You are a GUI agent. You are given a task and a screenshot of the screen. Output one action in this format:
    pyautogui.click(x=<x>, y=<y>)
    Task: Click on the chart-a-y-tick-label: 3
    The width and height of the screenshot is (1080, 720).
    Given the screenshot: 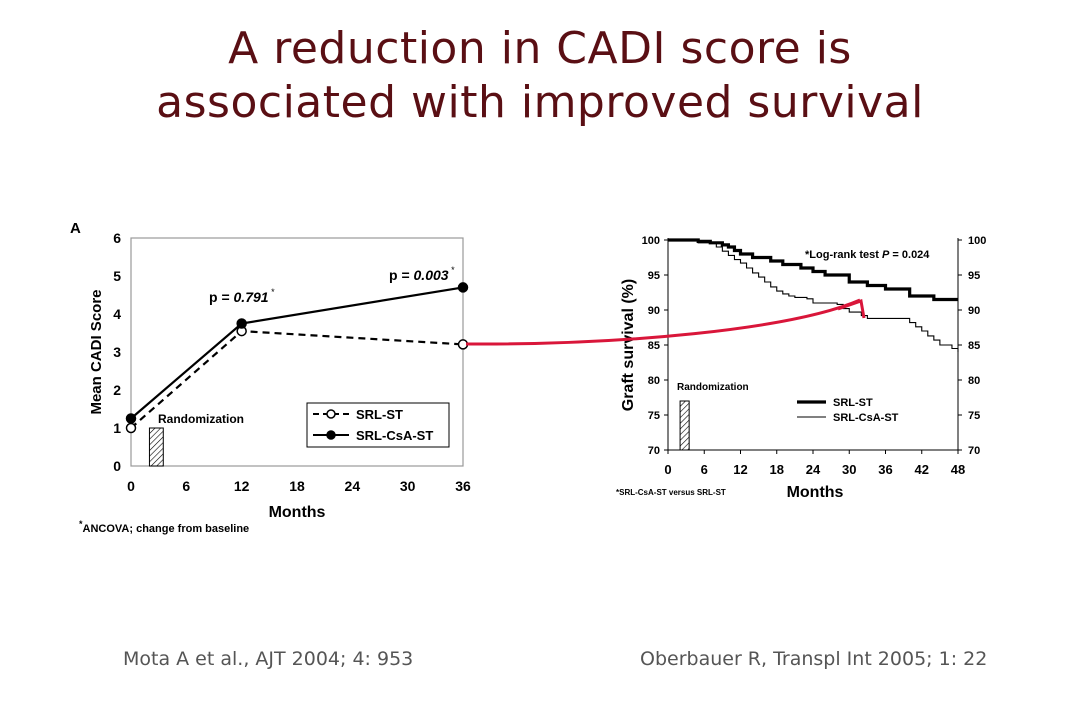 What is the action you would take?
    pyautogui.click(x=117, y=352)
    